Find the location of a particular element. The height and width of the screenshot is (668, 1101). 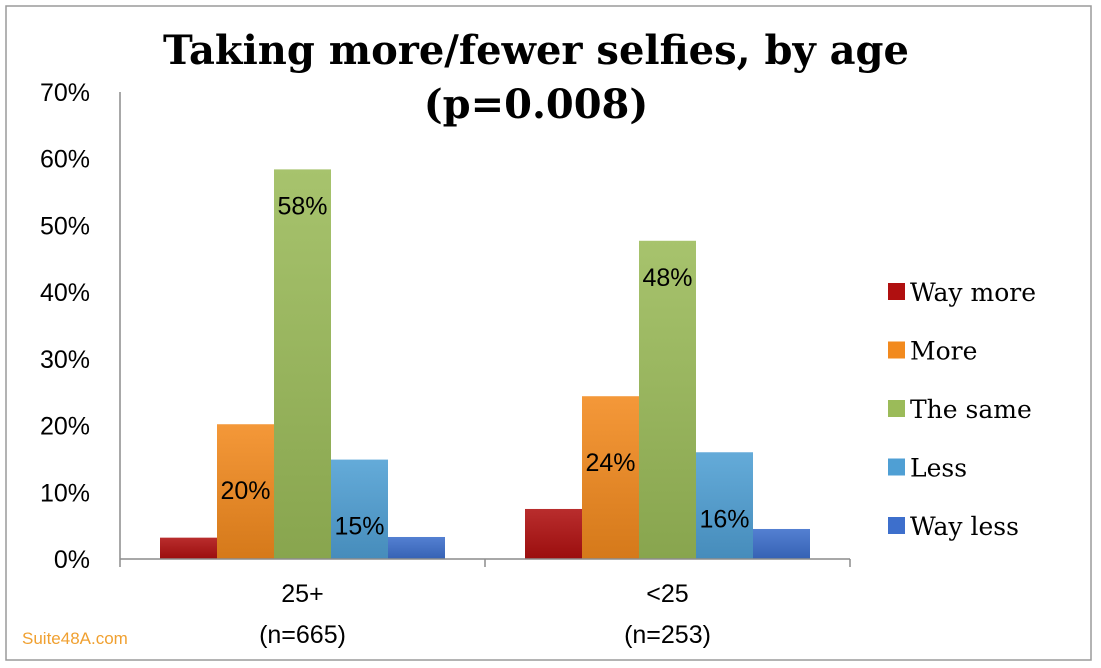

y-tick-label: 40% is located at coordinates (65, 293).